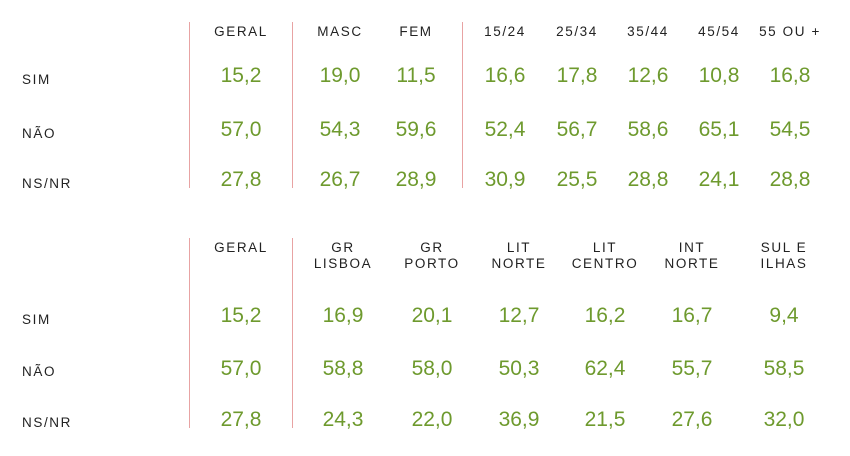  I want to click on table-cell-value: 52,4, so click(505, 129).